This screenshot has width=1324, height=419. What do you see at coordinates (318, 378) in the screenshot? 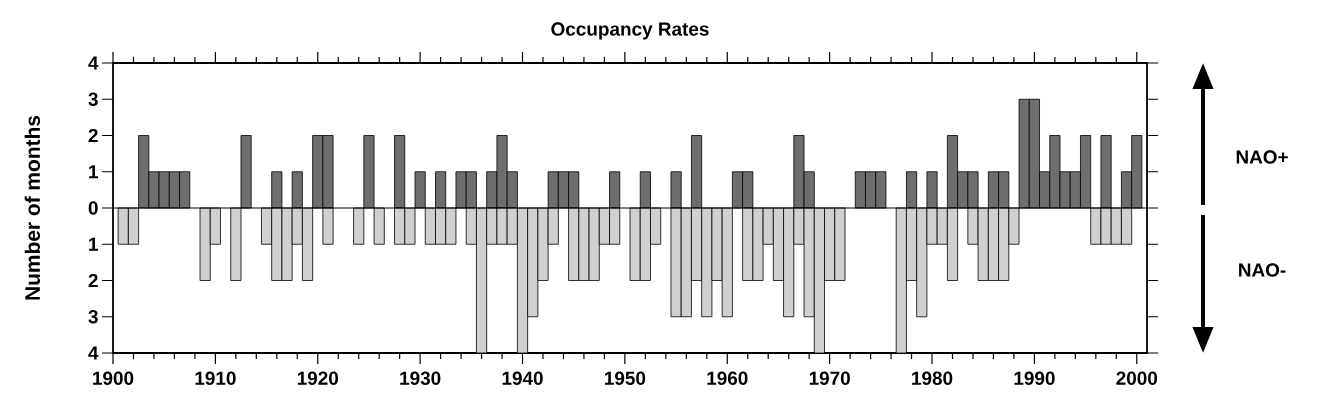
I see `x-tick-label: 1920` at bounding box center [318, 378].